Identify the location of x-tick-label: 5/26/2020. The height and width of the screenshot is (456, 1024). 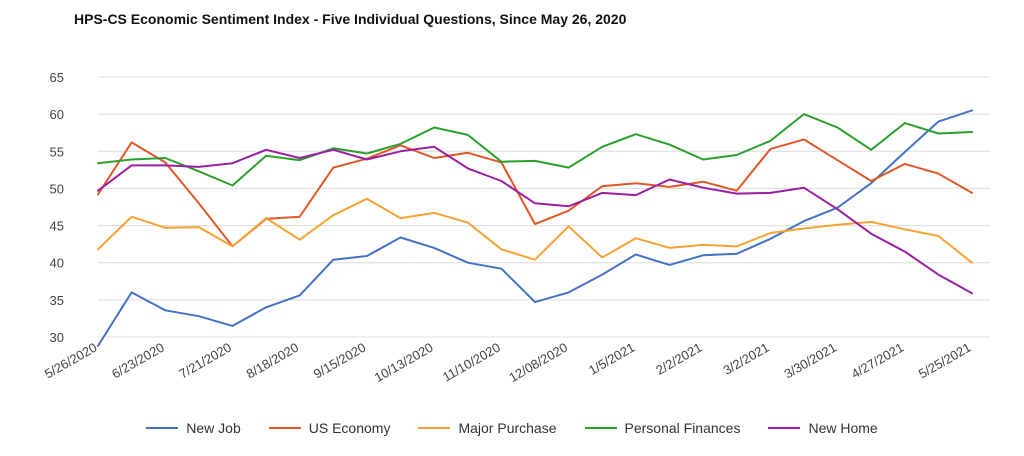
(71, 361).